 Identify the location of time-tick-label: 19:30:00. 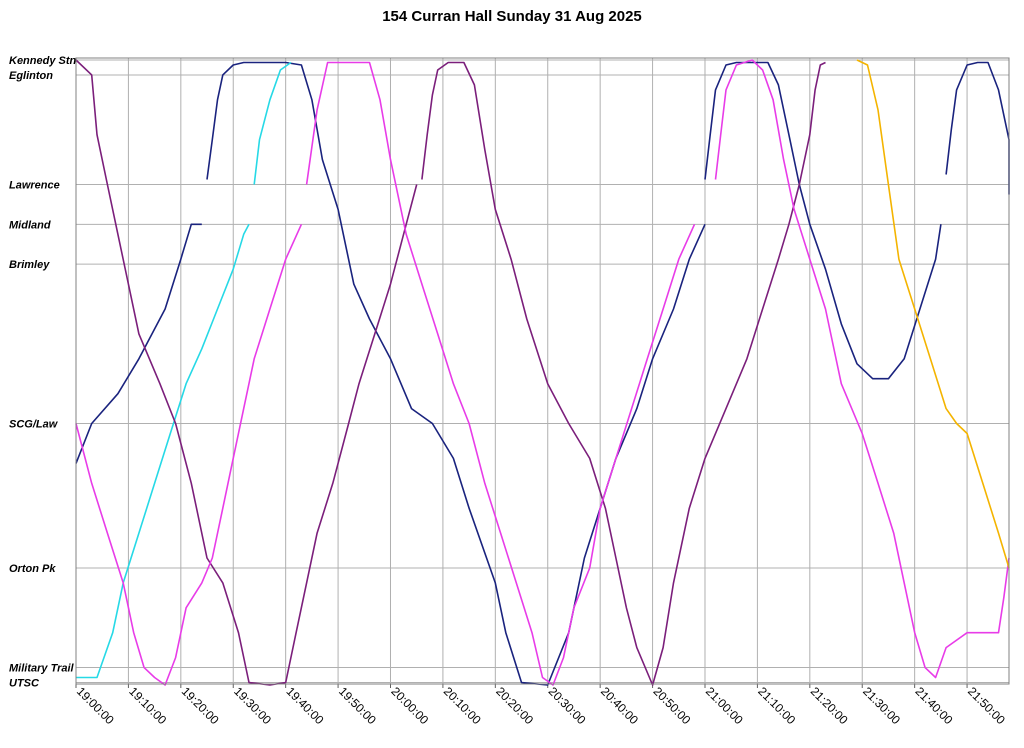
(252, 705).